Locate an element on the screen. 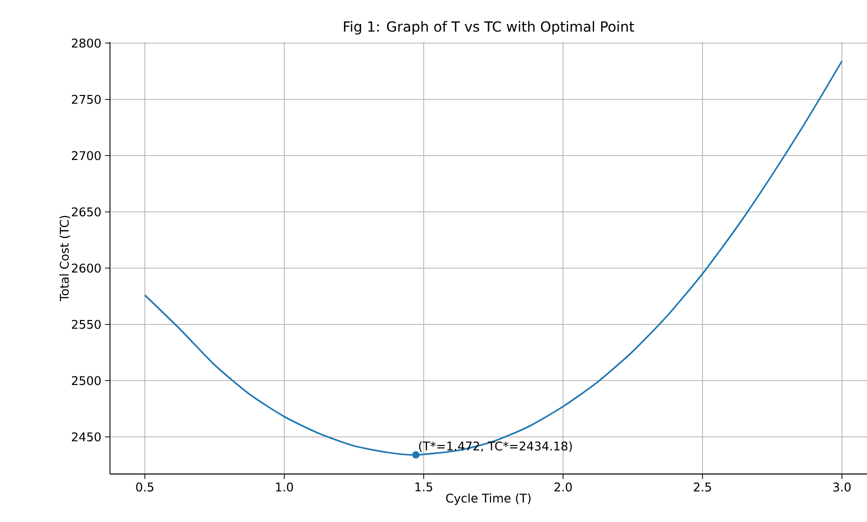  x-tick-label: 3.0 is located at coordinates (842, 487).